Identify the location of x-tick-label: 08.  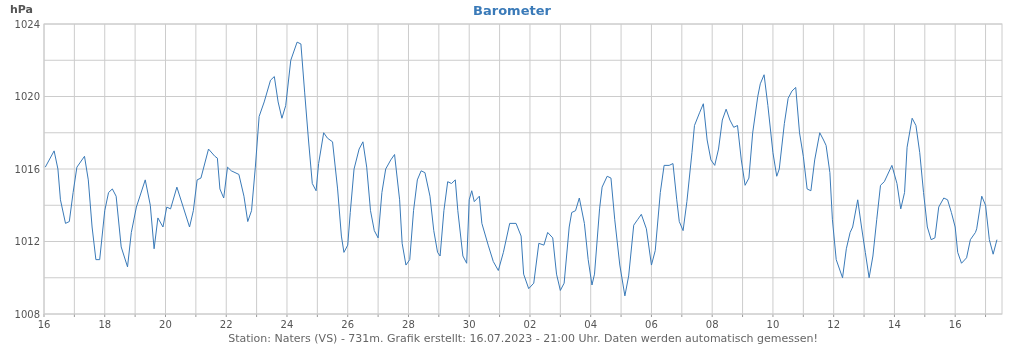
(712, 324).